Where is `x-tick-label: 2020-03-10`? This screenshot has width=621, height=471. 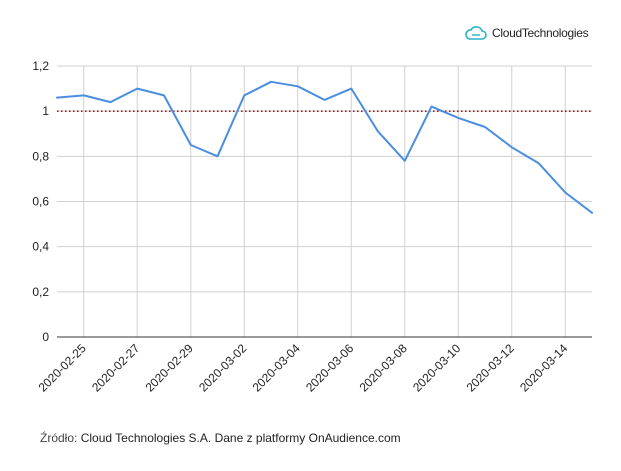 x-tick-label: 2020-03-10 is located at coordinates (437, 368).